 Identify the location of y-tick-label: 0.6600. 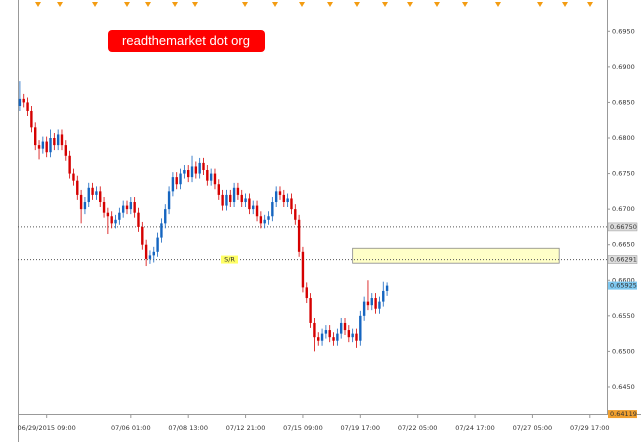
(623, 280).